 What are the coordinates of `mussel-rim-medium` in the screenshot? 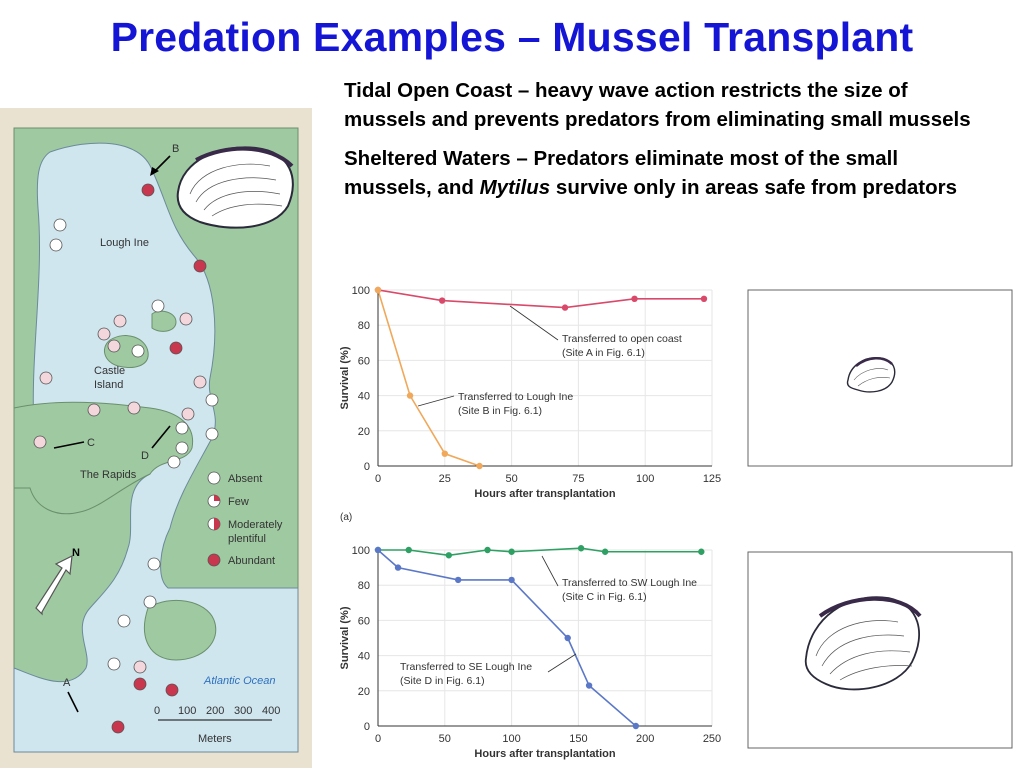 It's located at (870, 607).